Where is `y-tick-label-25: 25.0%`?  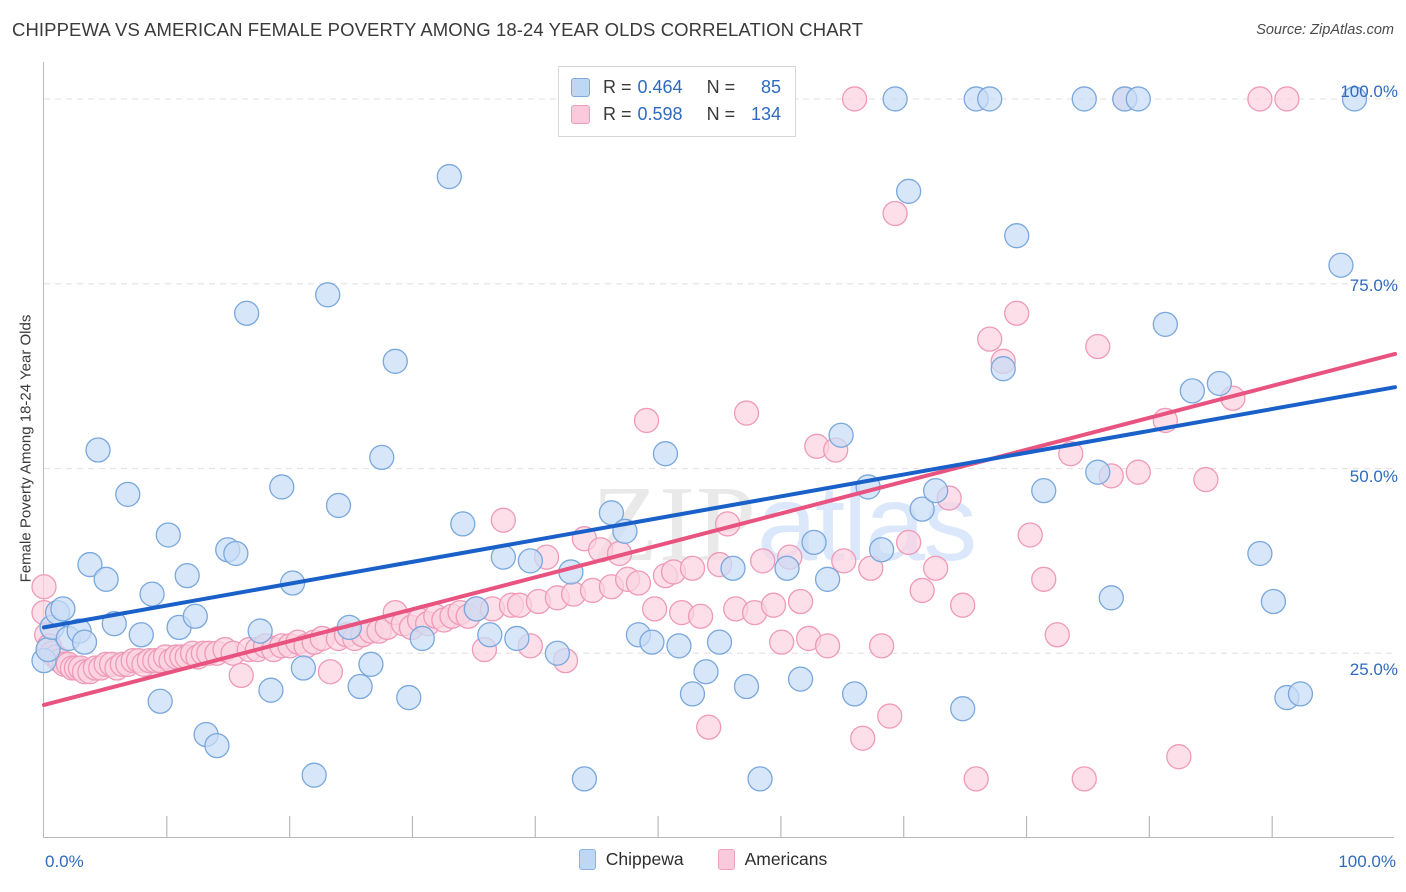 y-tick-label-25: 25.0% is located at coordinates (1373, 669).